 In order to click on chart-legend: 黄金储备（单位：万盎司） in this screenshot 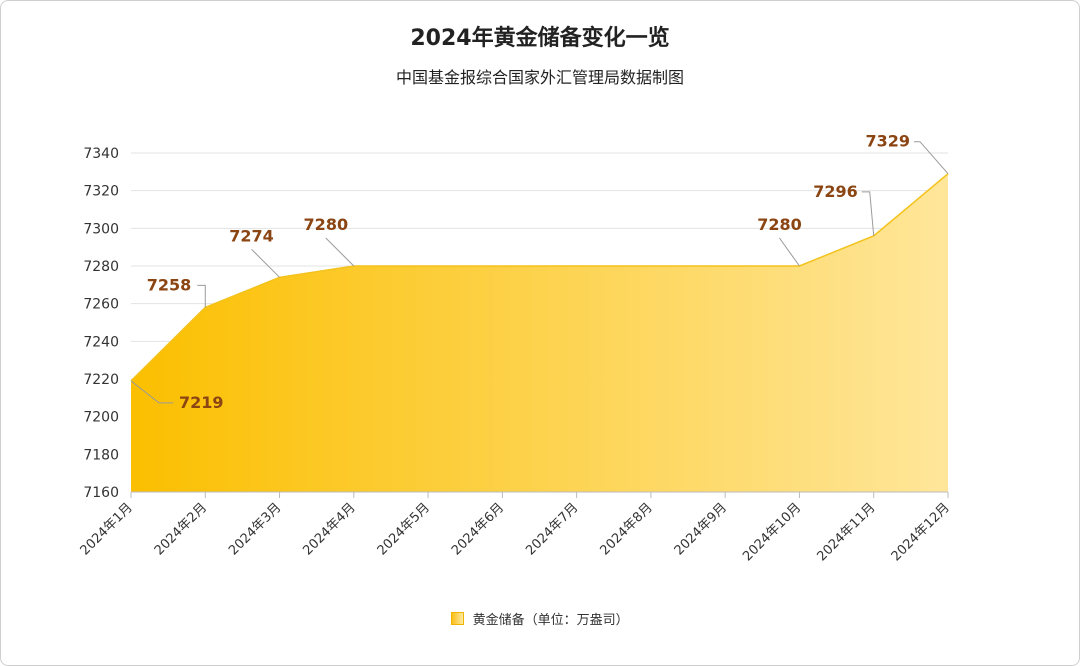, I will do `click(540, 618)`.